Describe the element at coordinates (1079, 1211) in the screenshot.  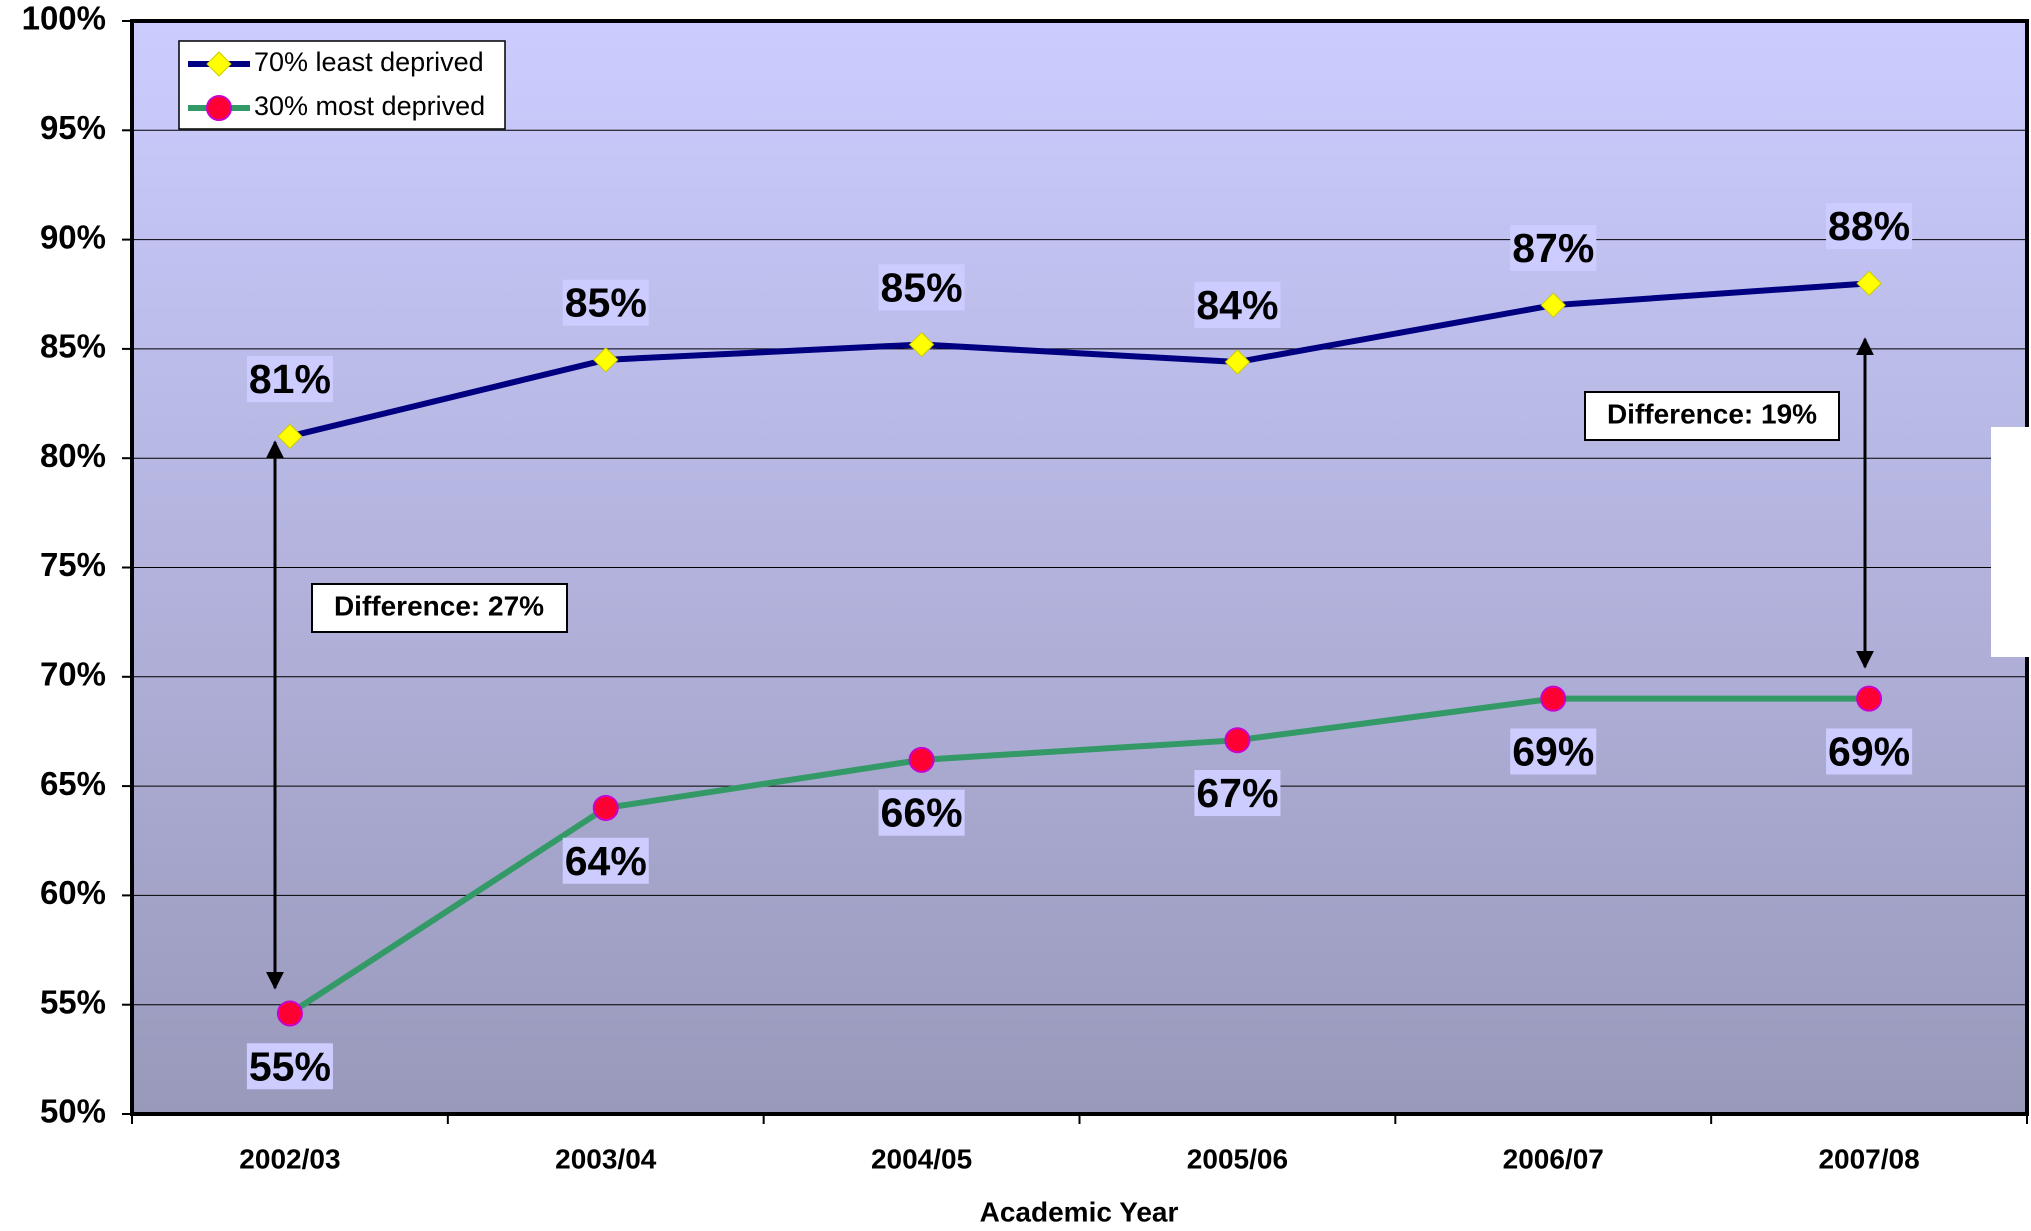
I see `x-axis-title: Academic Year` at that location.